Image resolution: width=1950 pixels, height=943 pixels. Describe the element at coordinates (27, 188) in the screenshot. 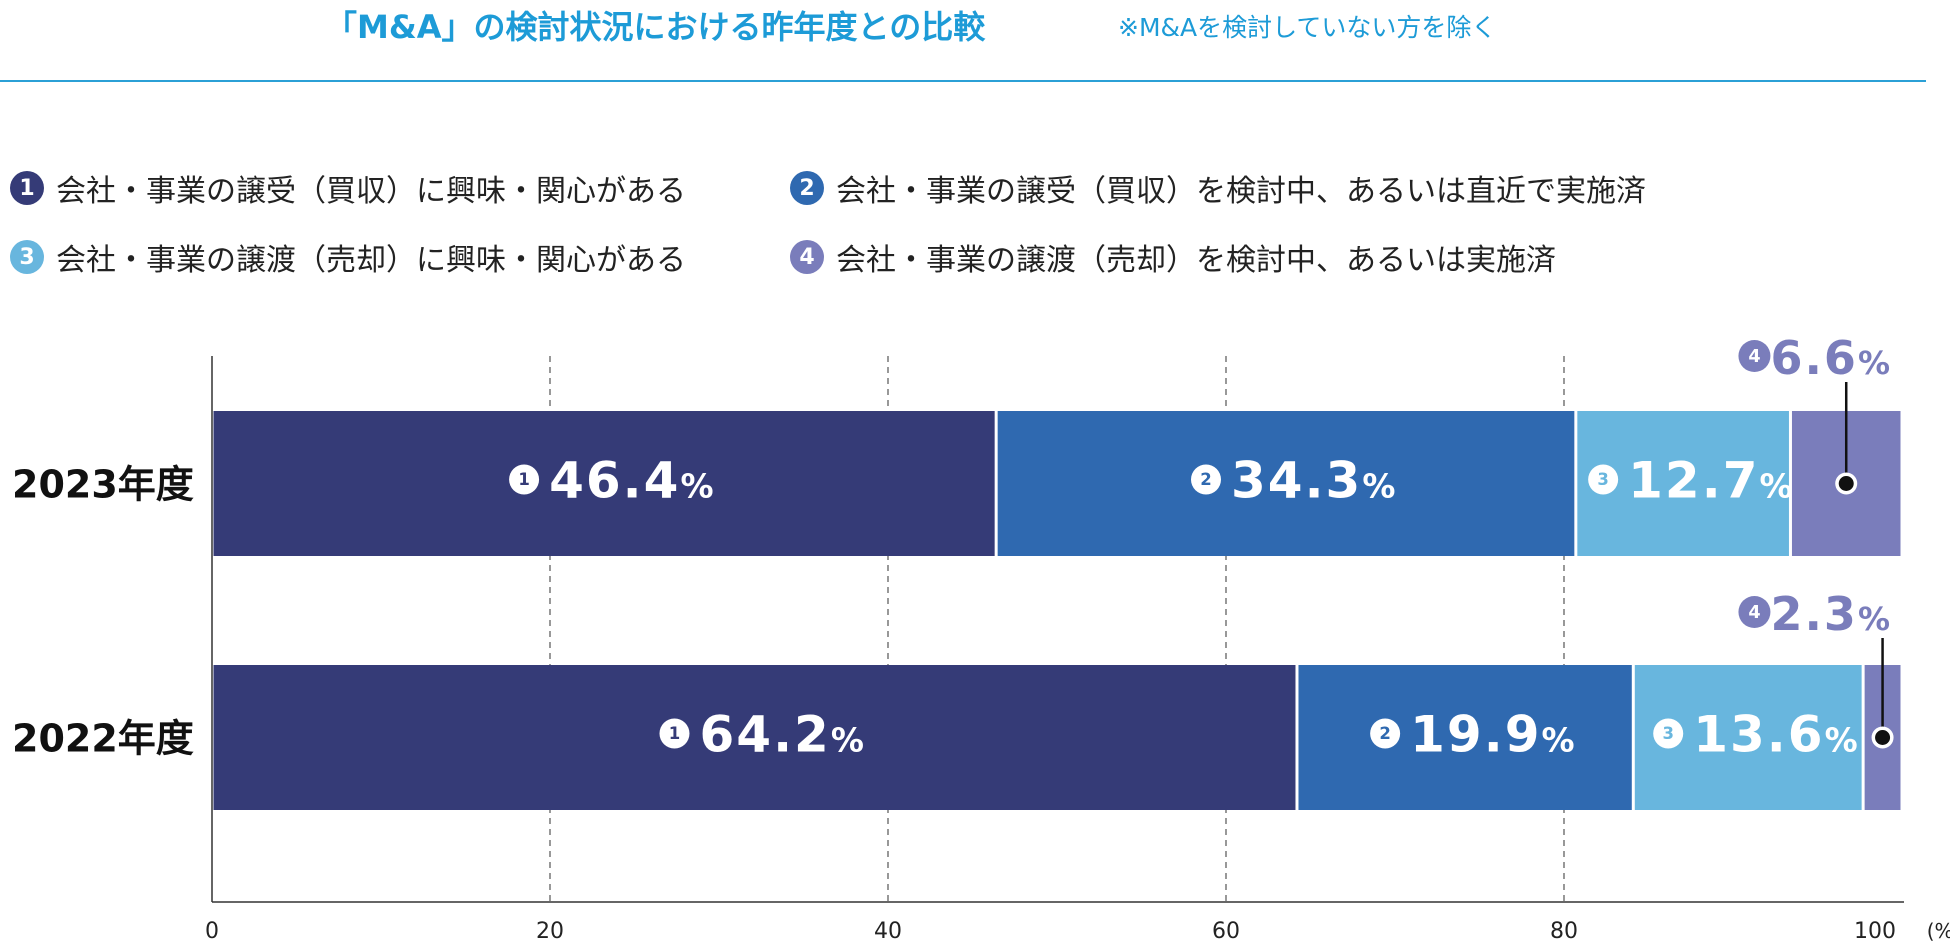

I see `legend-marker-1: 1` at that location.